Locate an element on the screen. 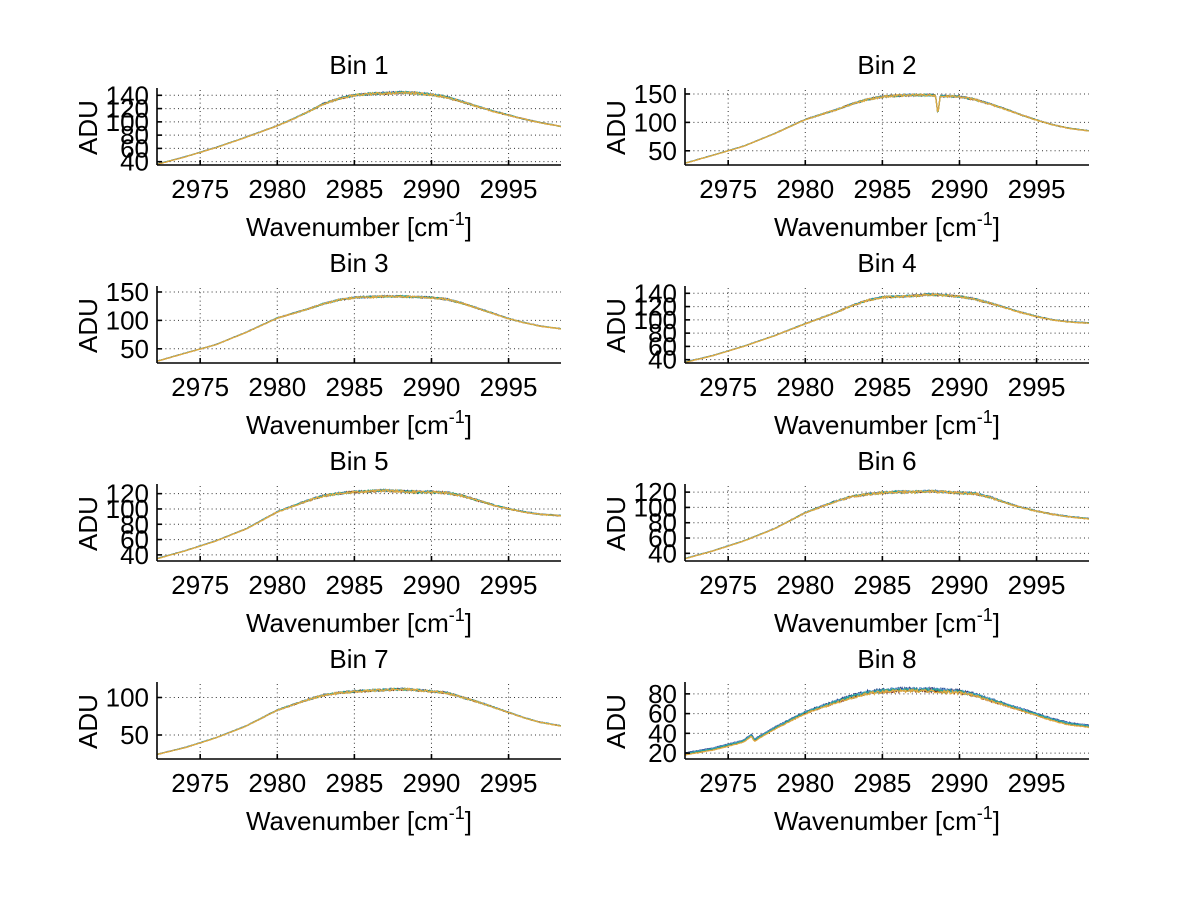  subplot-title: Bin 8 is located at coordinates (886, 660).